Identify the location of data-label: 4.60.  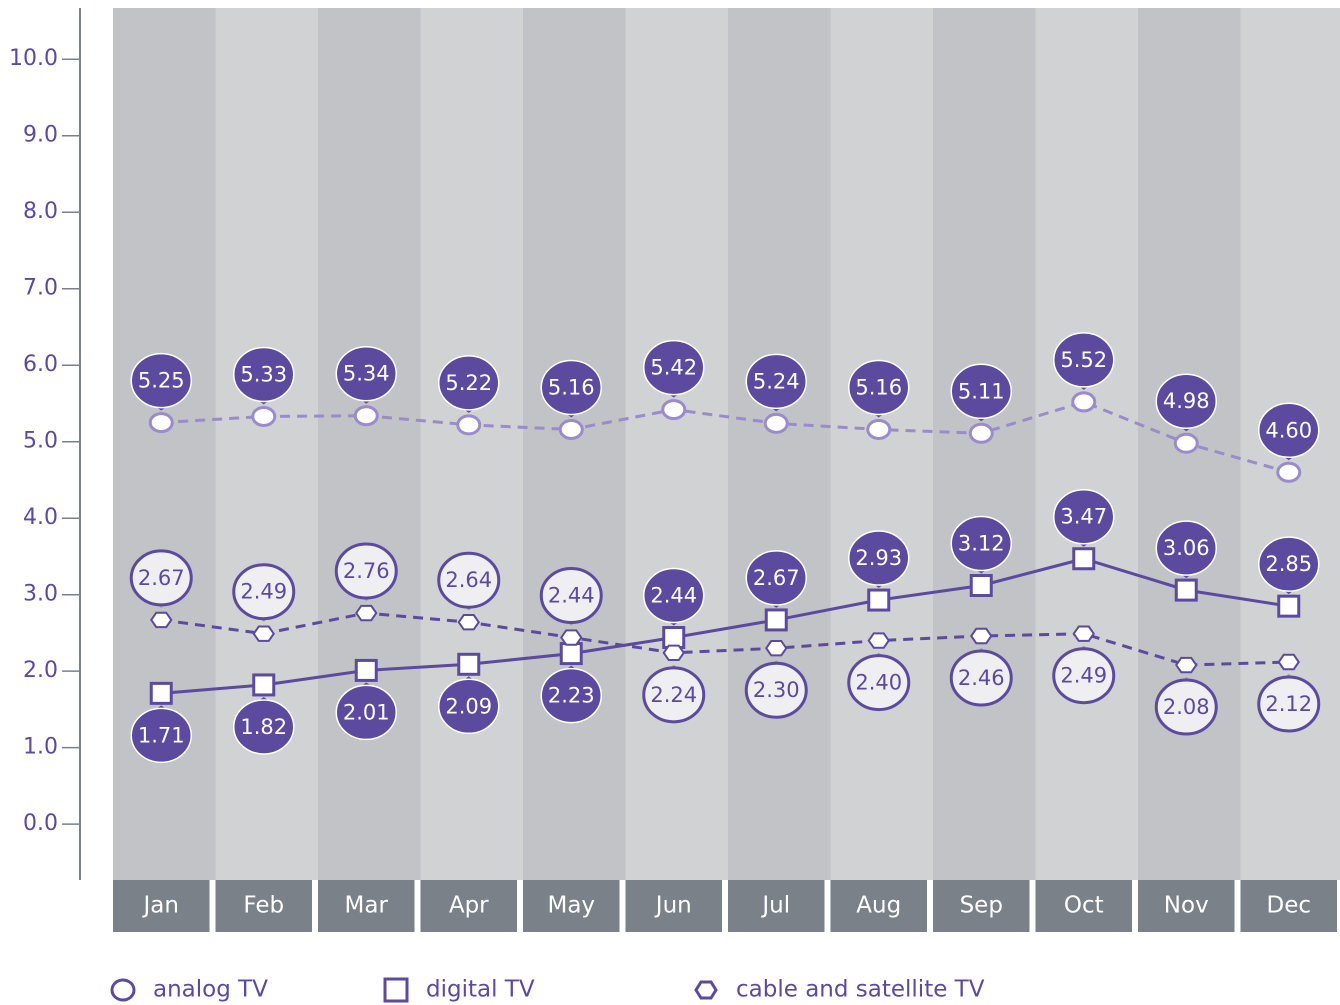
(1288, 430).